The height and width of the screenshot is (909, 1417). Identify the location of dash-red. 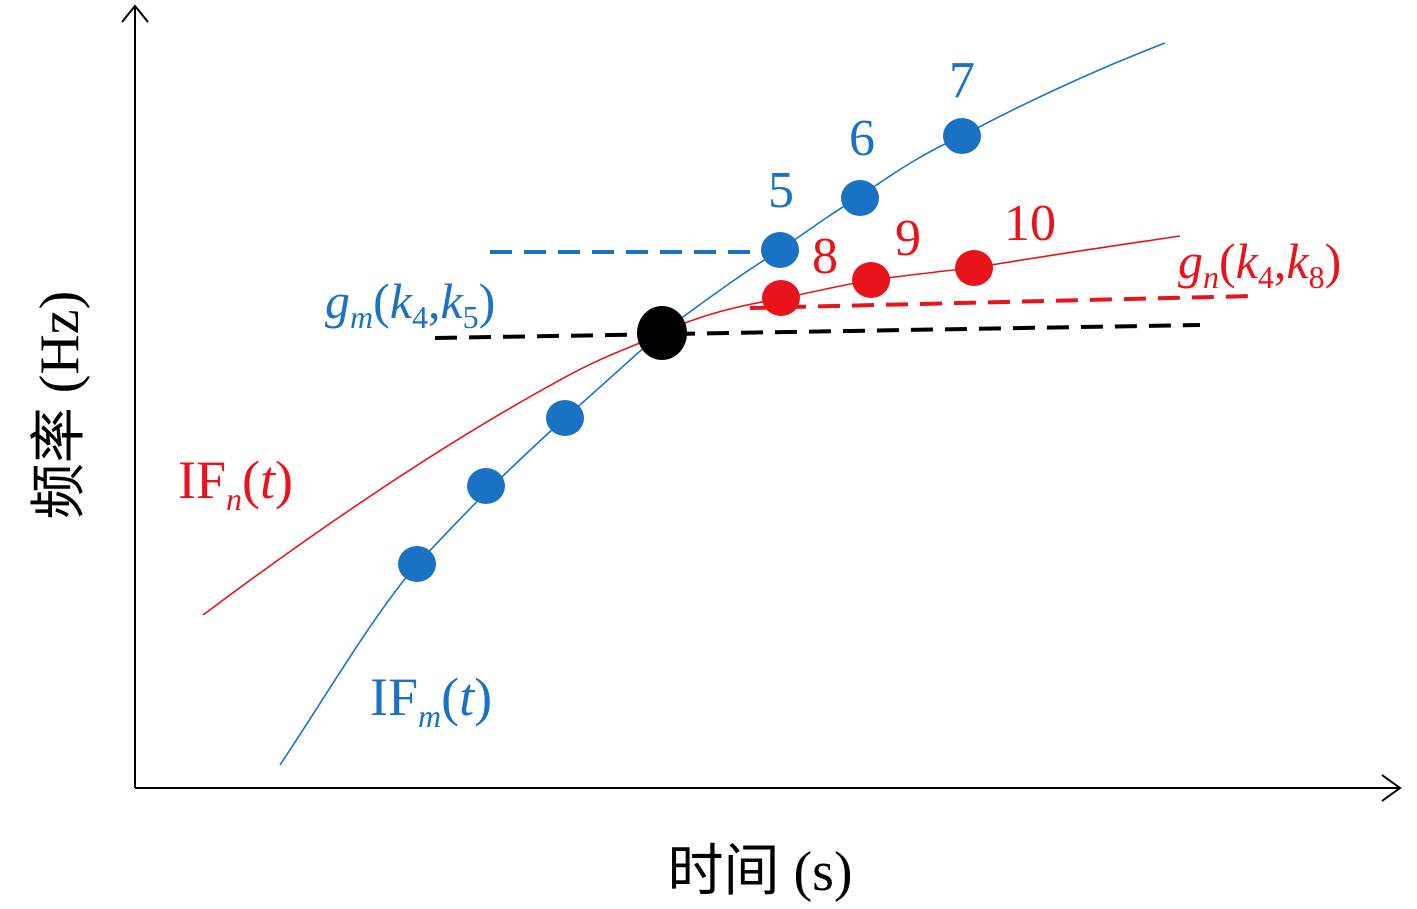
(1002, 302).